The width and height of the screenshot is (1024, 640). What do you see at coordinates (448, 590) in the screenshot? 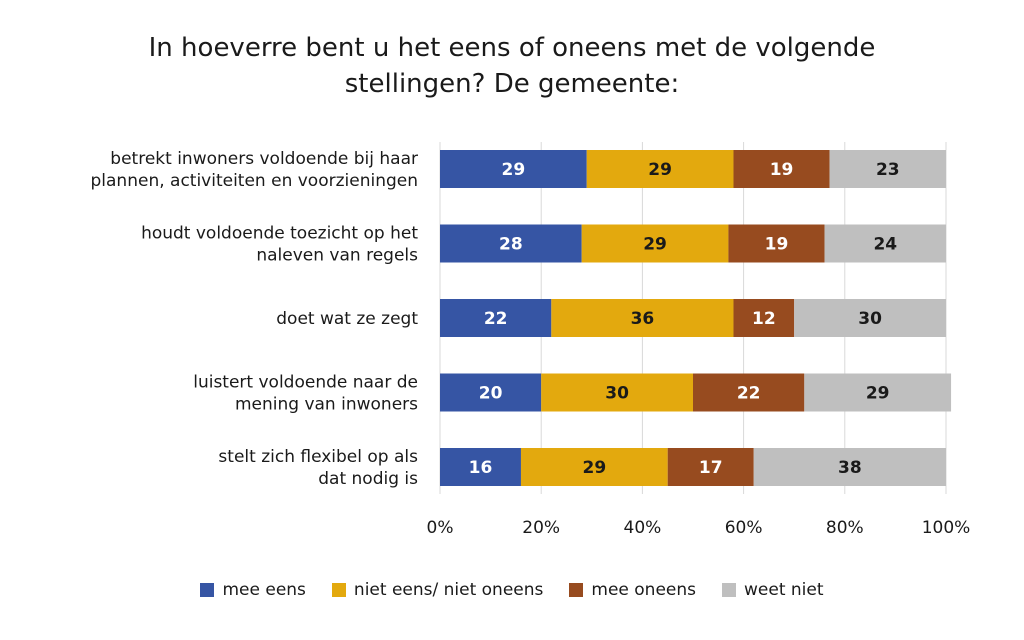
I see `legend-label: niet eens/ niet oneens` at bounding box center [448, 590].